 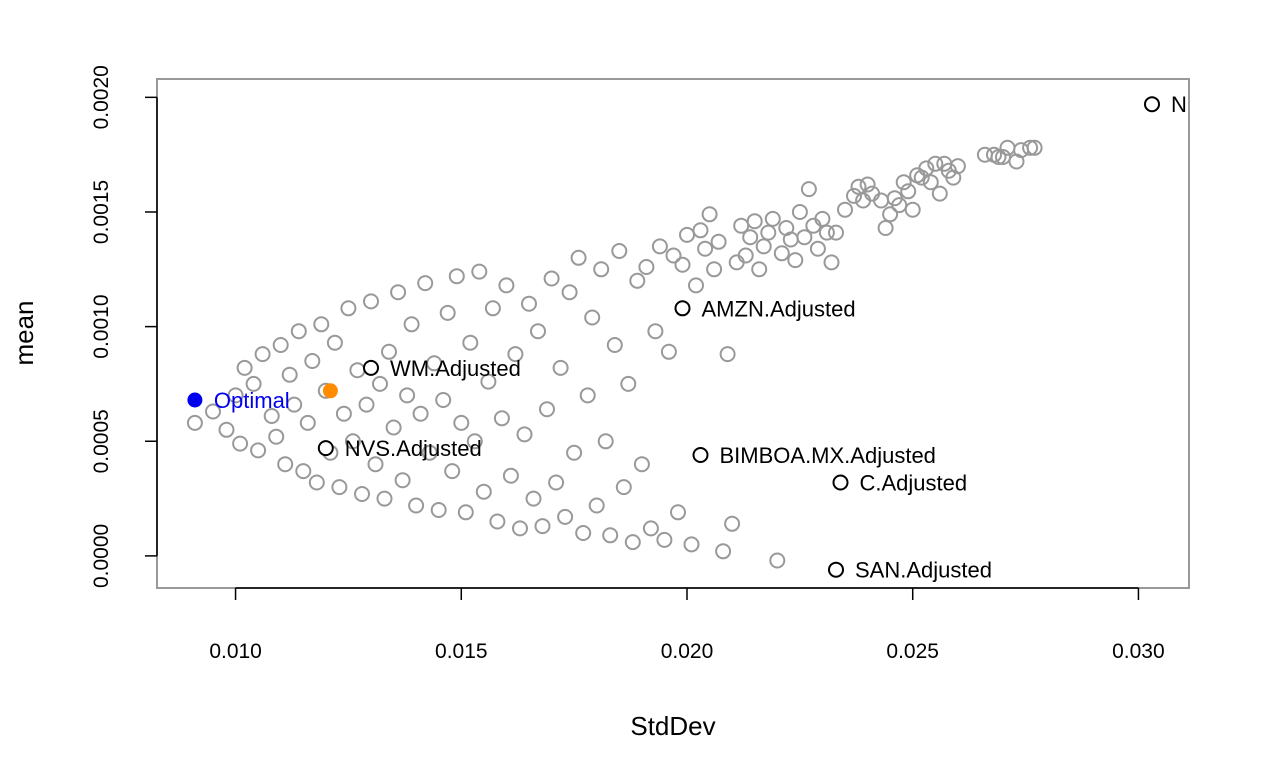 I want to click on x-tick-label: 0.025, so click(x=912, y=651).